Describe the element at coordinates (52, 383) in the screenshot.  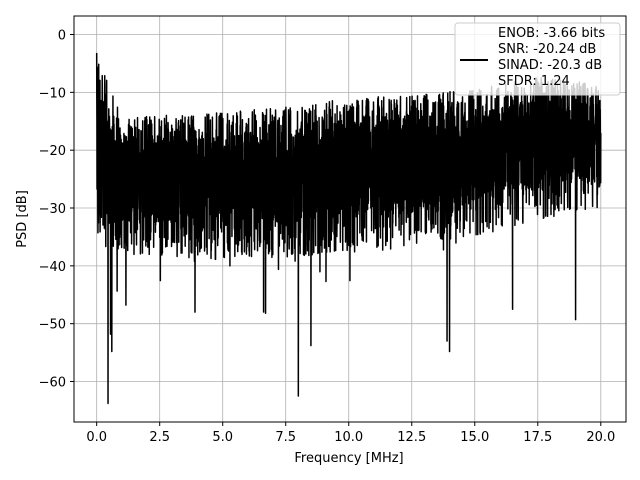
I see `y-tick-label-6: −60` at that location.